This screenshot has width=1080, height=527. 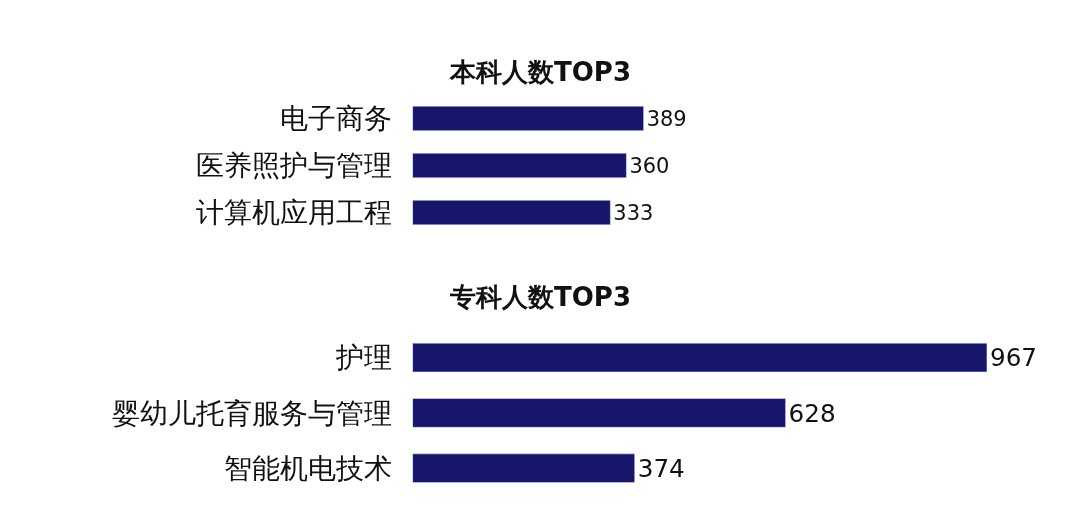 I want to click on data-label: 333, so click(x=633, y=212).